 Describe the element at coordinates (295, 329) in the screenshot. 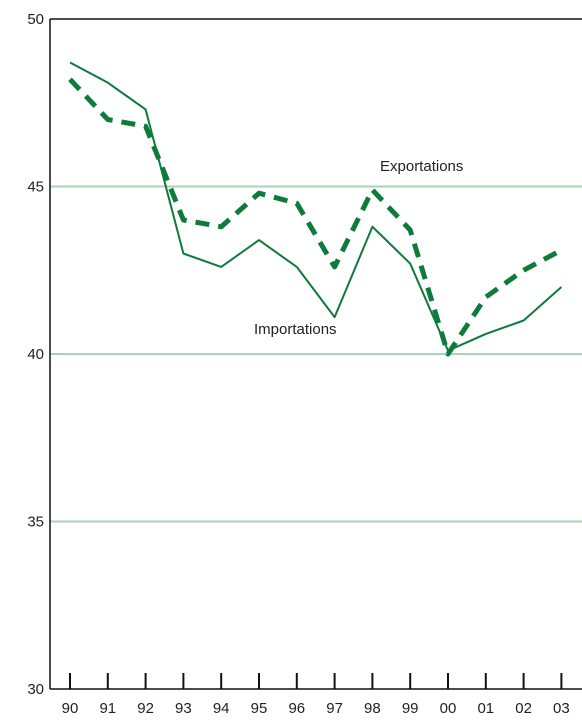

I see `importations-label: Importations` at that location.